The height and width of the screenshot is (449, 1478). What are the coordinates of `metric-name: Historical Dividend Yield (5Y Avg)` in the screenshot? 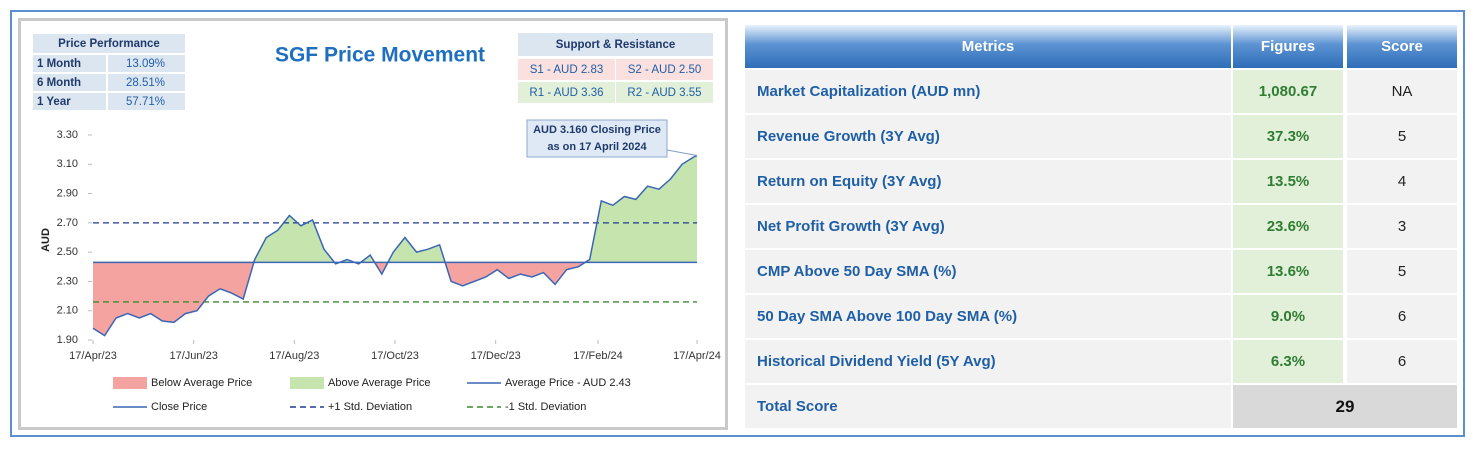 It's located at (988, 361).